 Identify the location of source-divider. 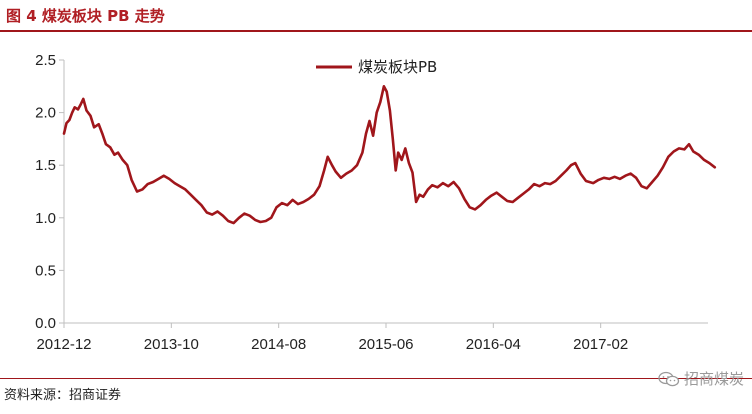
(376, 378).